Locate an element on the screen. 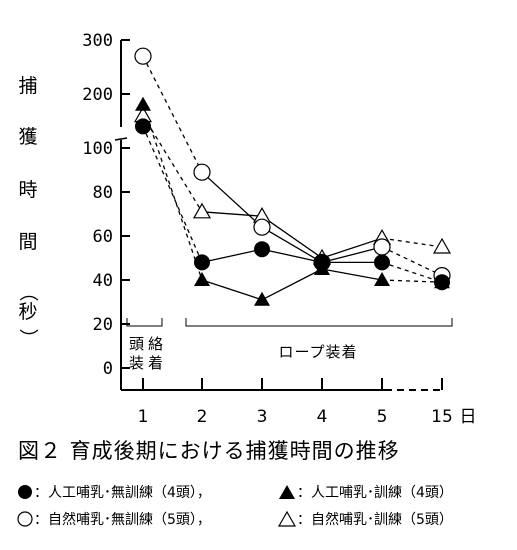  y-tick-label: 80 is located at coordinates (103, 193).